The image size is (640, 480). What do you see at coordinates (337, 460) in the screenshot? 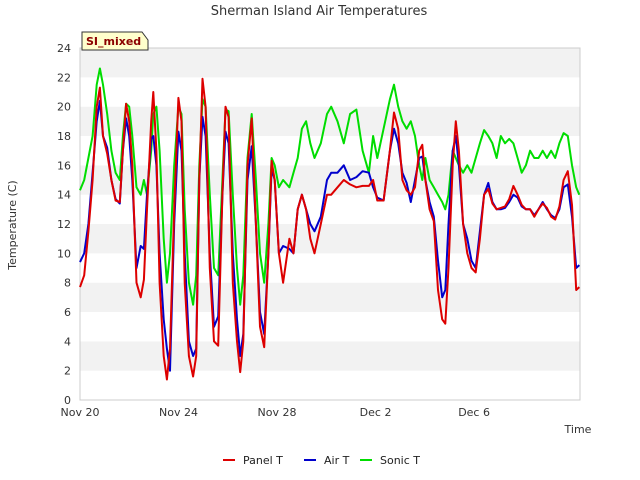
I see `legend-label: Air T` at bounding box center [337, 460].